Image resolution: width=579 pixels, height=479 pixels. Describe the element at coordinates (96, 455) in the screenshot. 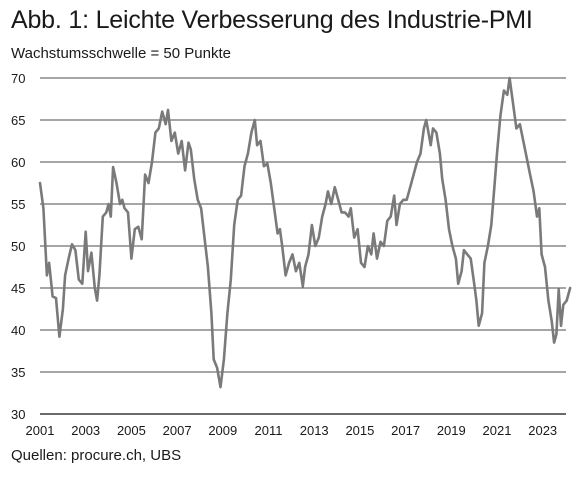

I see `source-note: Quellen: procure.ch, UBS` at that location.